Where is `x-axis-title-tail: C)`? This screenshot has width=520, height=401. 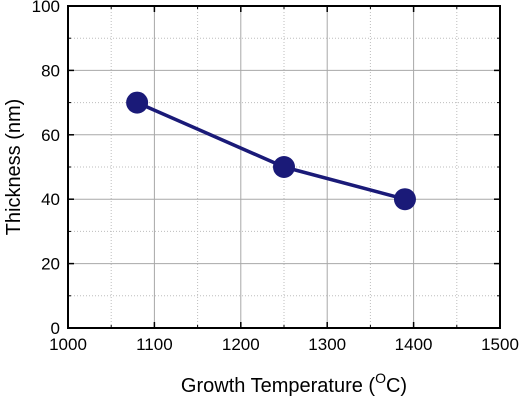 x-axis-title-tail: C) is located at coordinates (396, 386).